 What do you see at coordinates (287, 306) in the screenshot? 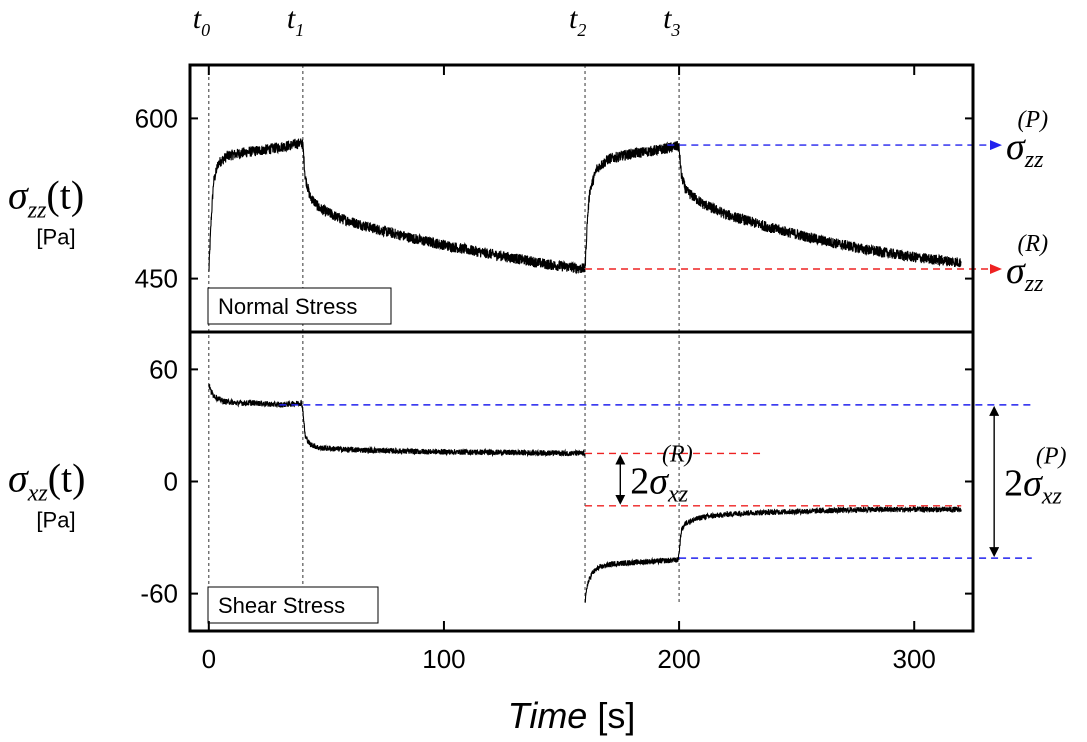
I see `normal-box-label: Normal Stress` at bounding box center [287, 306].